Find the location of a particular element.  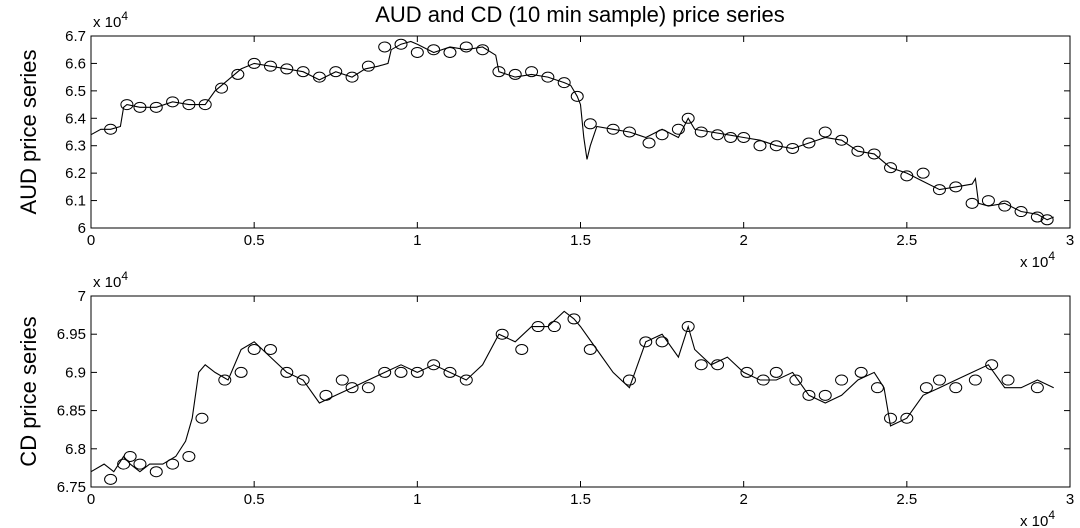

y-tick-label: 6.75 is located at coordinates (71, 487).